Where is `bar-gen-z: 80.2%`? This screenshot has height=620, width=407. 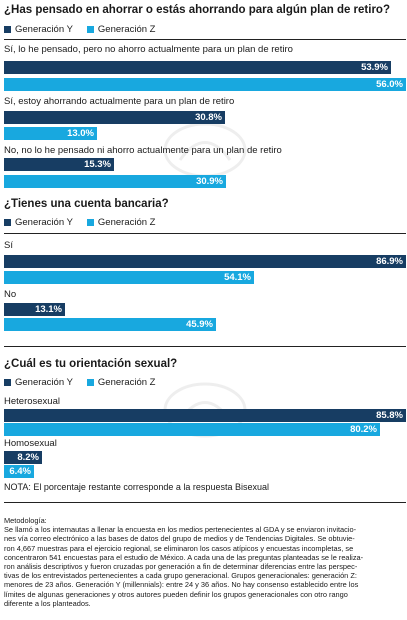 bar-gen-z: 80.2% is located at coordinates (192, 429).